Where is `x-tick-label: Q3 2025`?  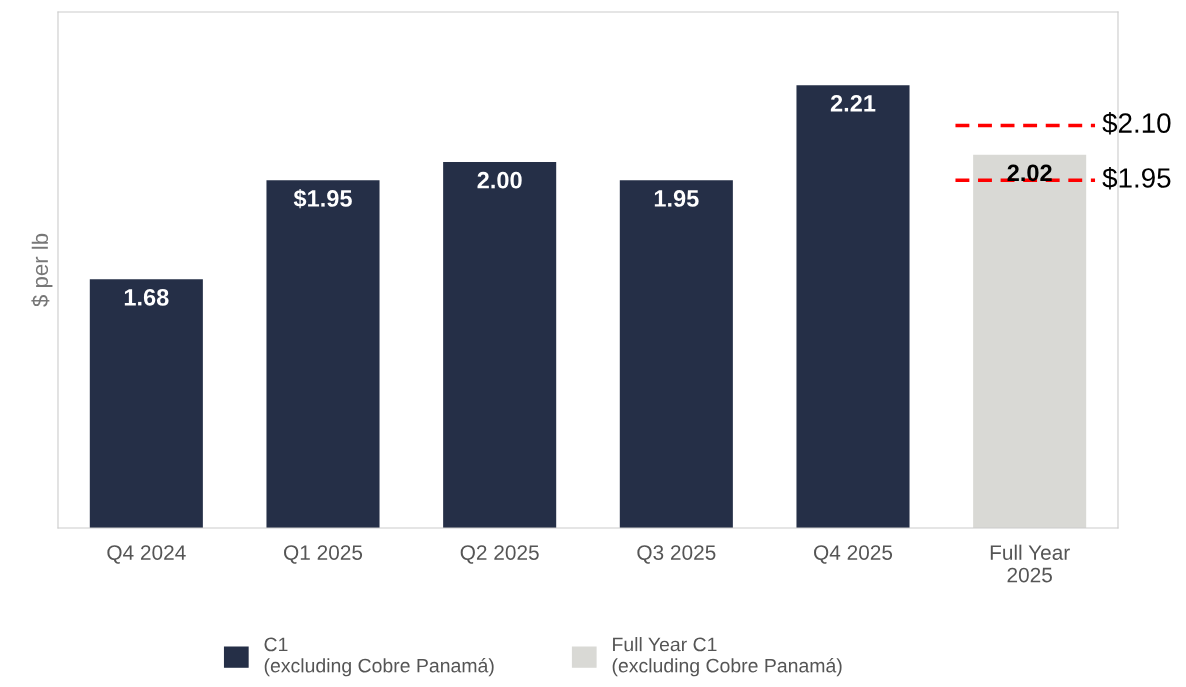 x-tick-label: Q3 2025 is located at coordinates (676, 554).